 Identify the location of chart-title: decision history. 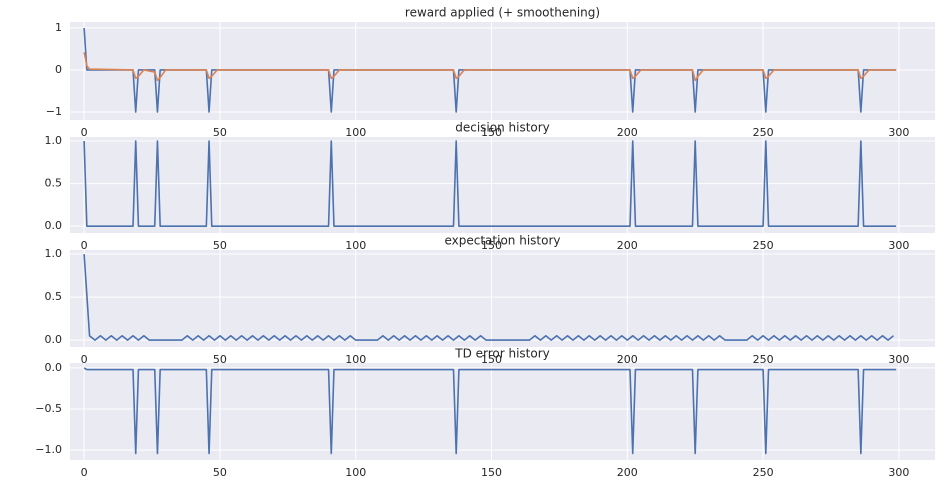
(502, 128).